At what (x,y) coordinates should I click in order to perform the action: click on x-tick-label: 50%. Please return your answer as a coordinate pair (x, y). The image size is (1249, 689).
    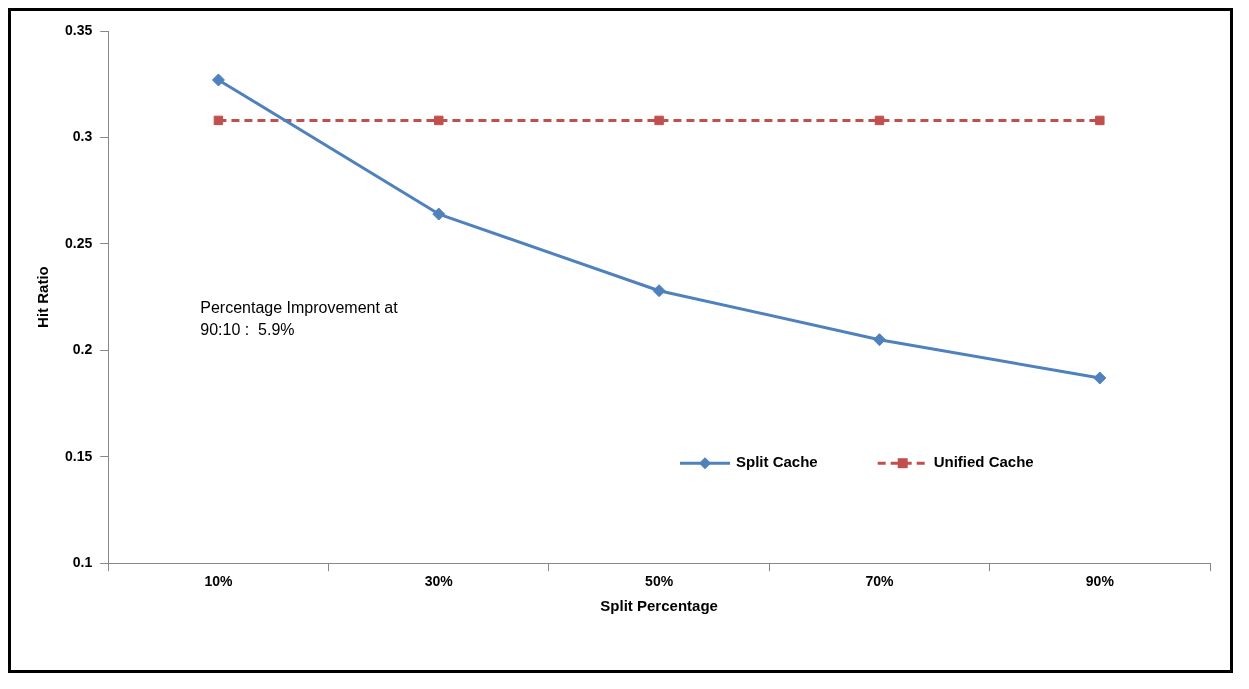
    Looking at the image, I should click on (659, 581).